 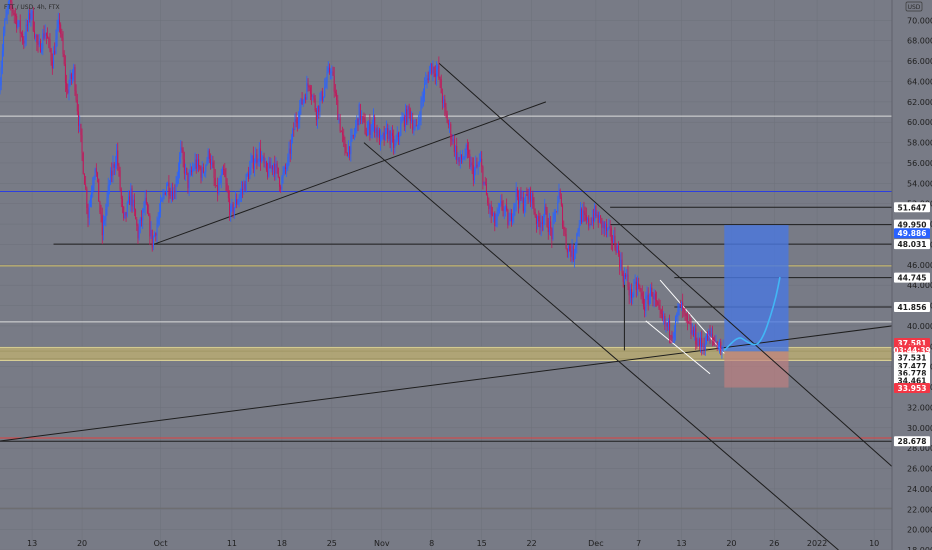 I want to click on currency-badge-box, so click(x=914, y=6).